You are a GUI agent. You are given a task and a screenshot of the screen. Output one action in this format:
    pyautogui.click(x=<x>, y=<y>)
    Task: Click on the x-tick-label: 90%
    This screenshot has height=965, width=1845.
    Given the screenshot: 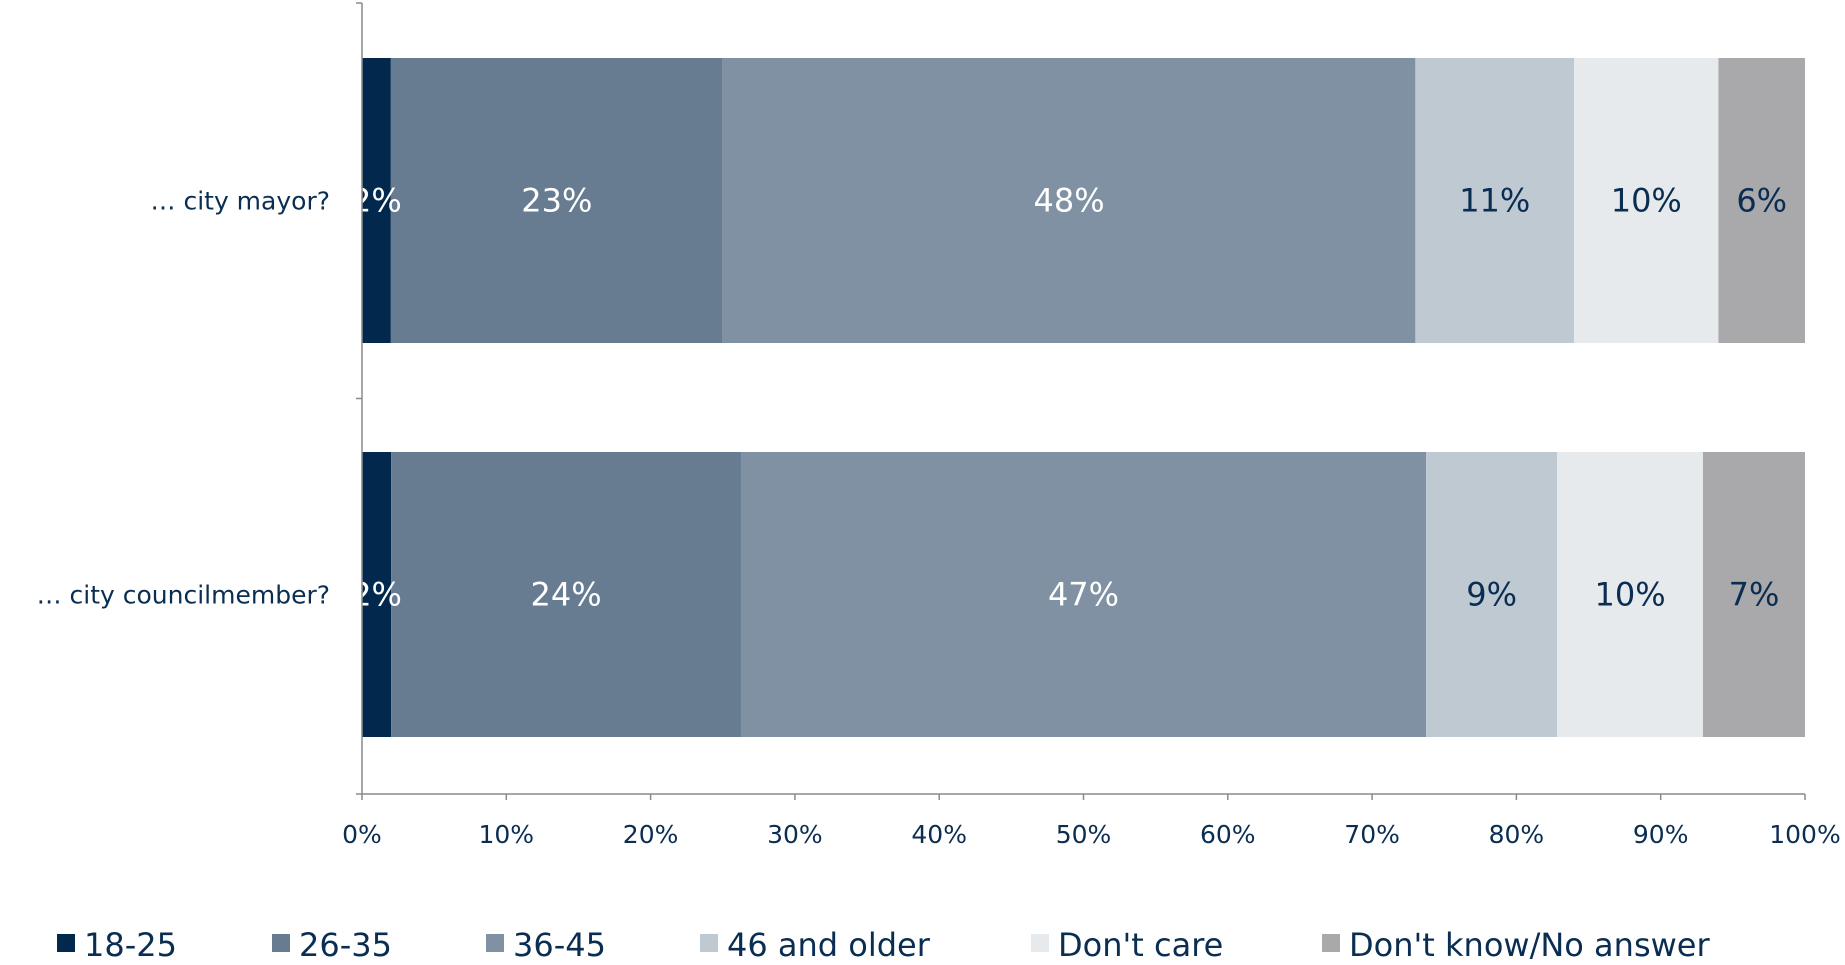 What is the action you would take?
    pyautogui.click(x=1661, y=834)
    